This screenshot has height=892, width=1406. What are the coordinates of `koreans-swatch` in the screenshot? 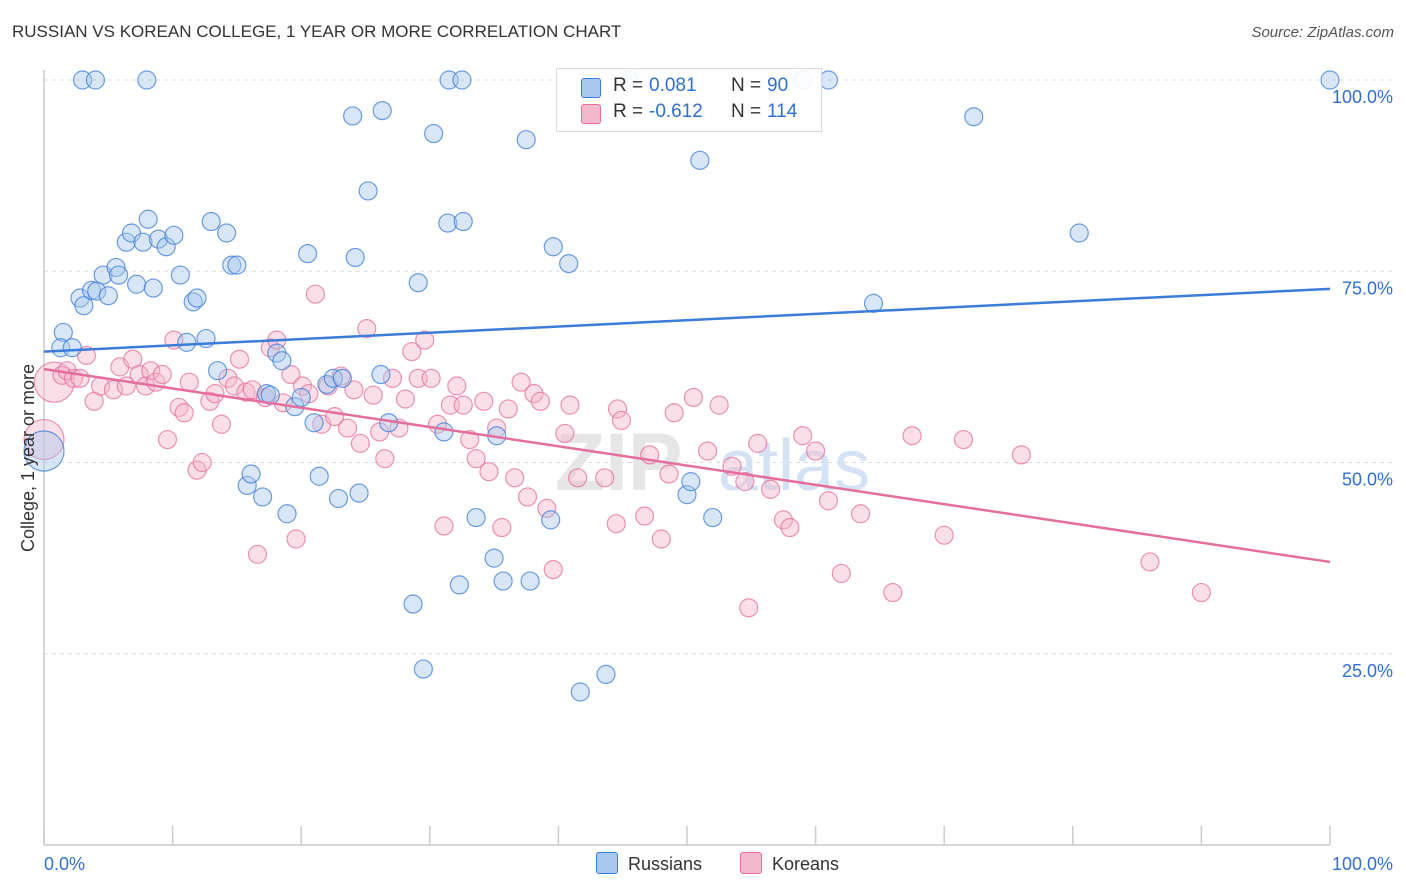 It's located at (591, 114).